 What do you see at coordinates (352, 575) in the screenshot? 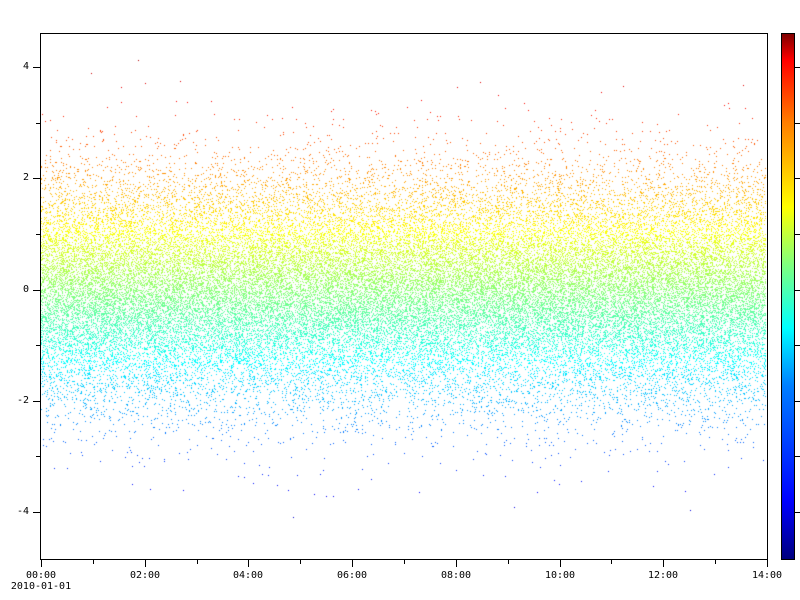
I see `x-axis-tick-label: 06:00` at bounding box center [352, 575].